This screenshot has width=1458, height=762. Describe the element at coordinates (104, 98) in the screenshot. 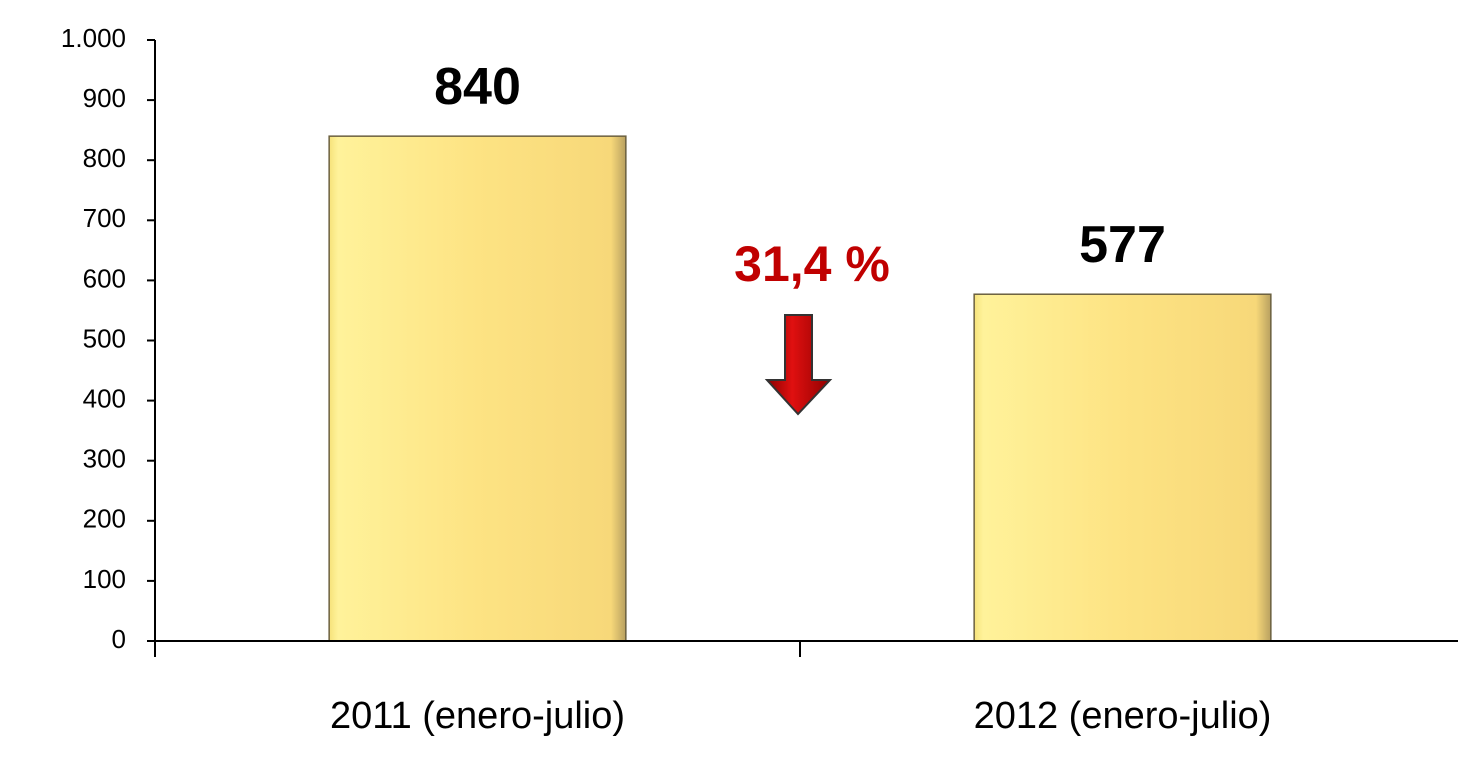

I see `y-tick-label: 900` at that location.